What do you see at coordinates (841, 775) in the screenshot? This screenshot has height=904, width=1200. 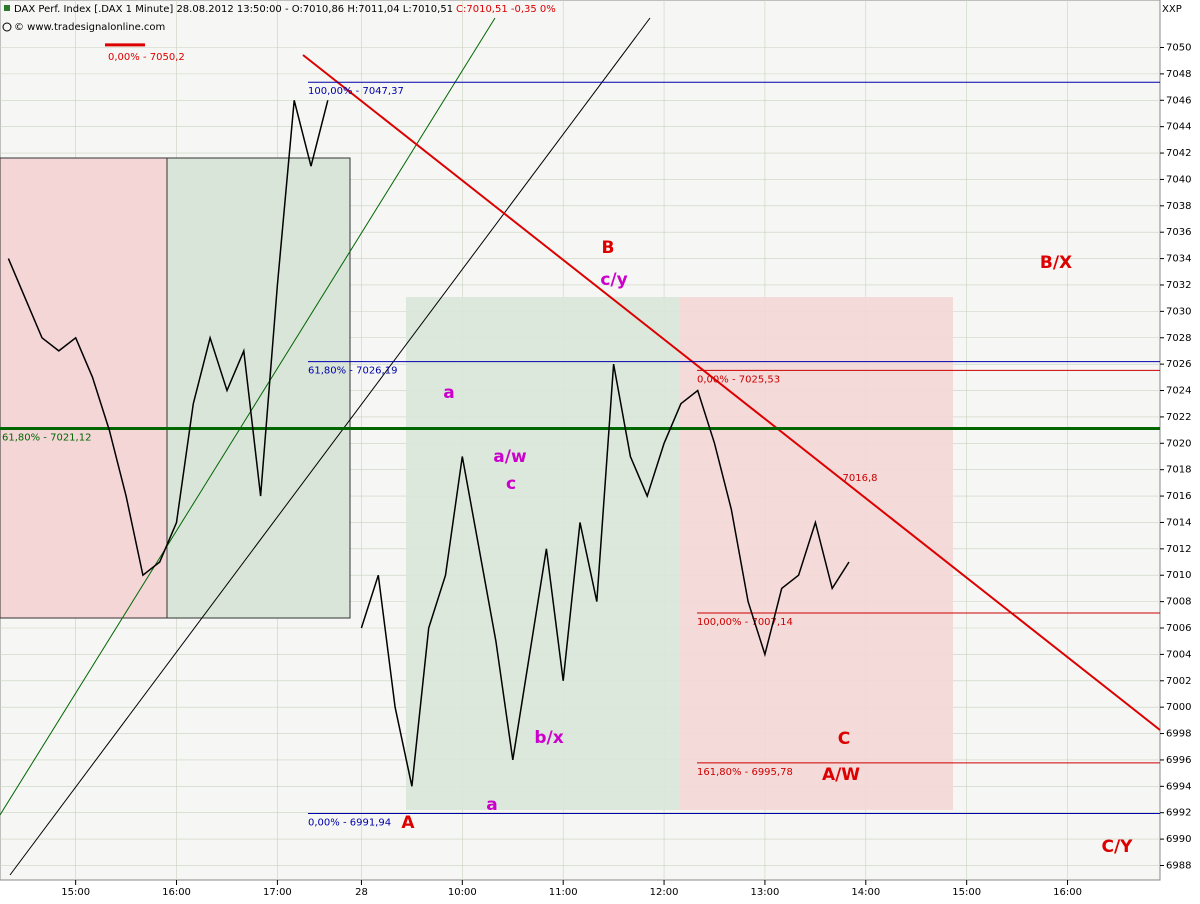 I see `wave-label: A/W` at bounding box center [841, 775].